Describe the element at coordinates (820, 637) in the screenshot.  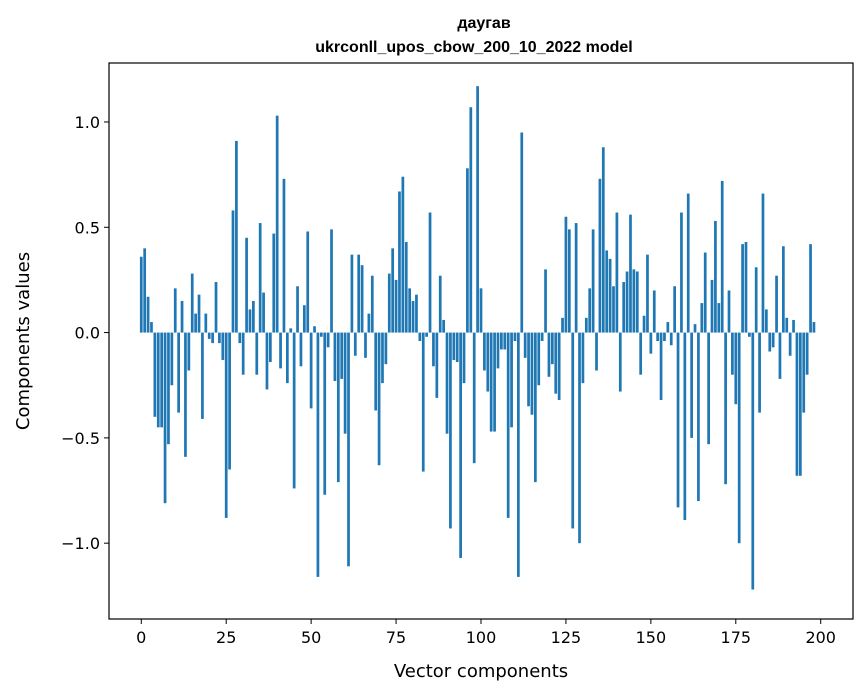
I see `x-tick-label: 200` at that location.